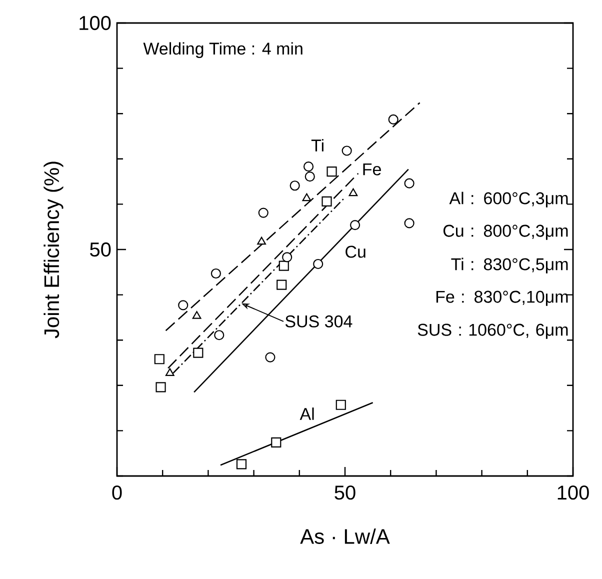 Image resolution: width=602 pixels, height=579 pixels. What do you see at coordinates (509, 266) in the screenshot?
I see `annotation: Ti : 830°C,5μm` at bounding box center [509, 266].